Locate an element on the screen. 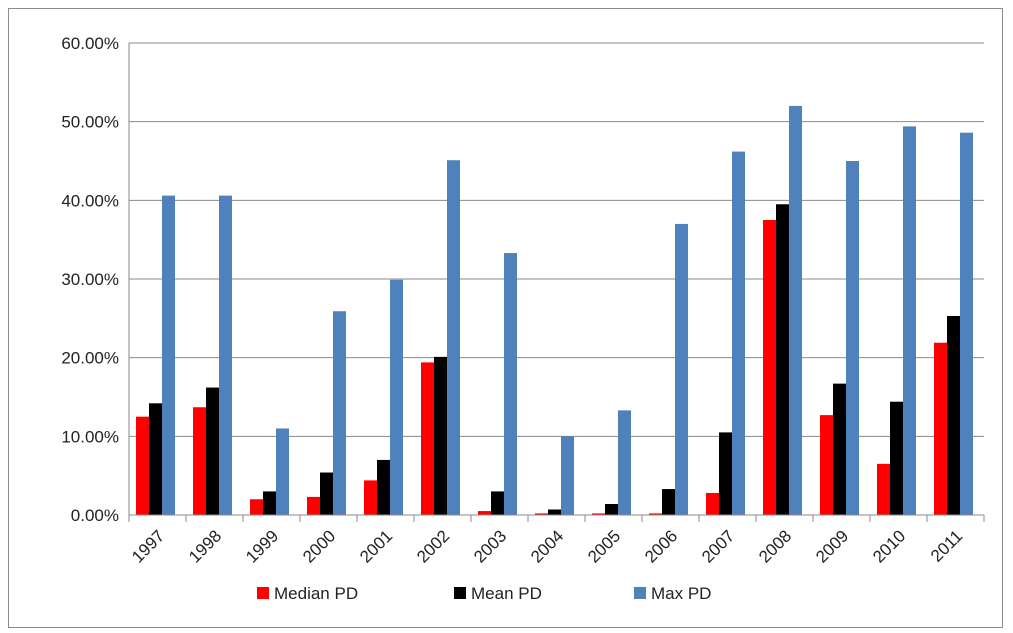  legend: Median PD Mean PD Max PD is located at coordinates (484, 593).